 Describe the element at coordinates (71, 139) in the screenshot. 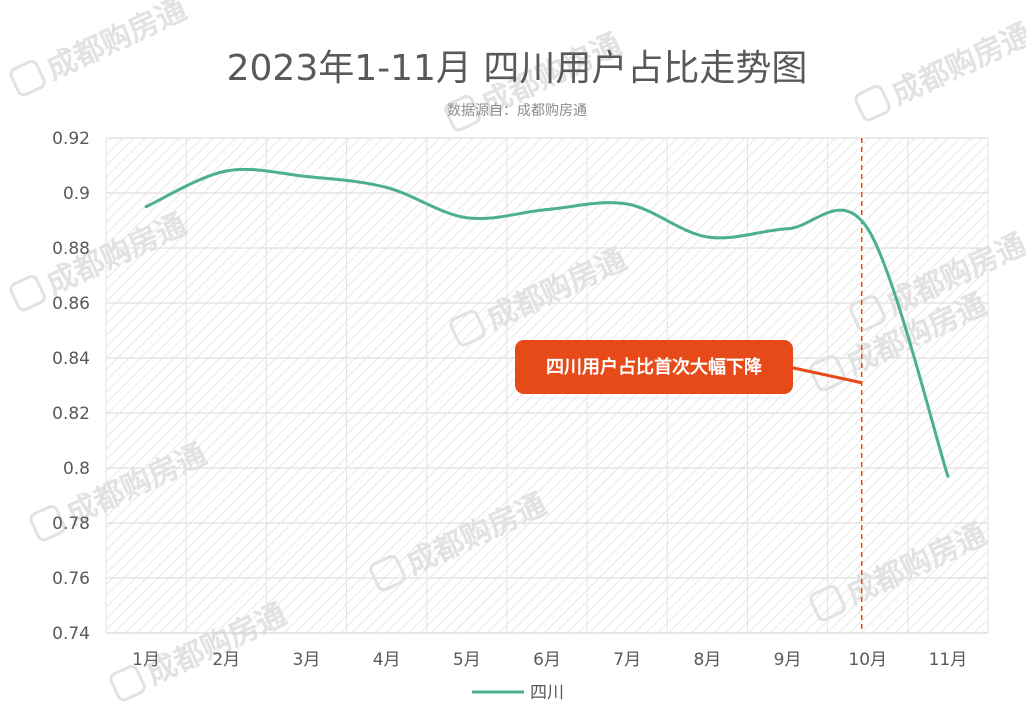

I see `y-tick-label: 0.92` at that location.